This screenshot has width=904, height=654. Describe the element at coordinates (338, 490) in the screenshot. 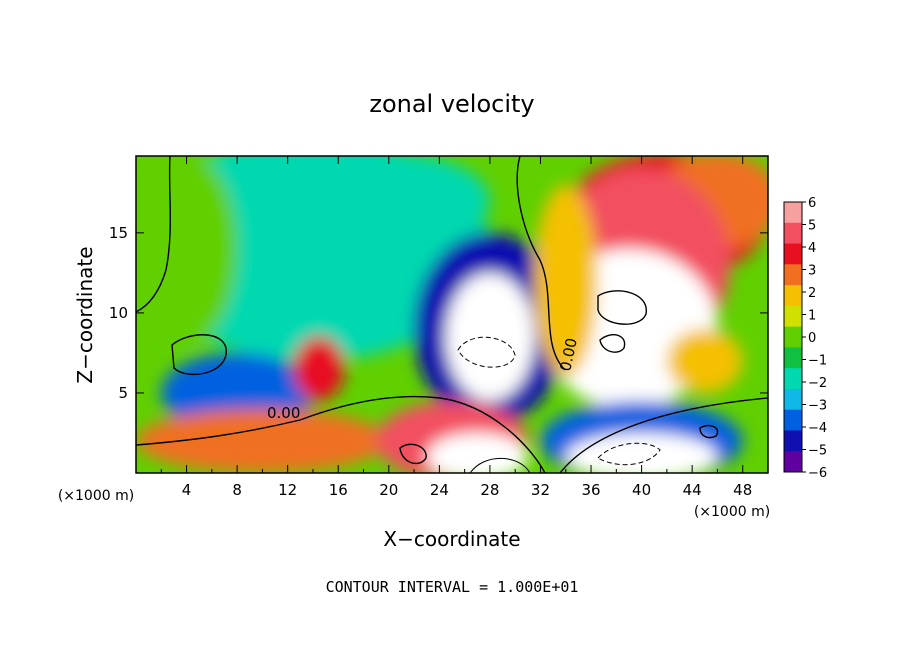

I see `x-tick-label: 16` at that location.